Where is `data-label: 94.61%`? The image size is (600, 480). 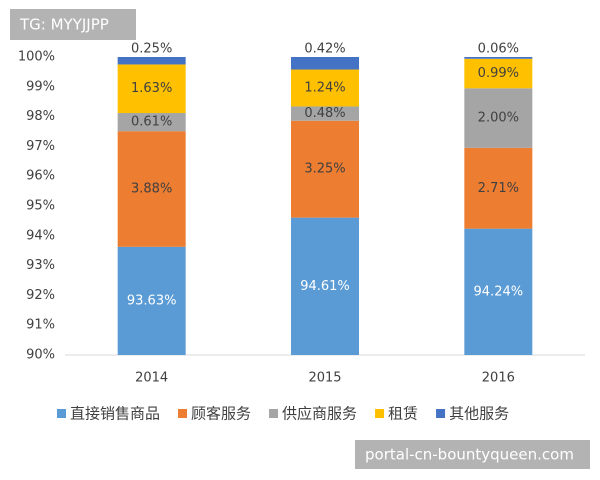
data-label: 94.61% is located at coordinates (325, 286).